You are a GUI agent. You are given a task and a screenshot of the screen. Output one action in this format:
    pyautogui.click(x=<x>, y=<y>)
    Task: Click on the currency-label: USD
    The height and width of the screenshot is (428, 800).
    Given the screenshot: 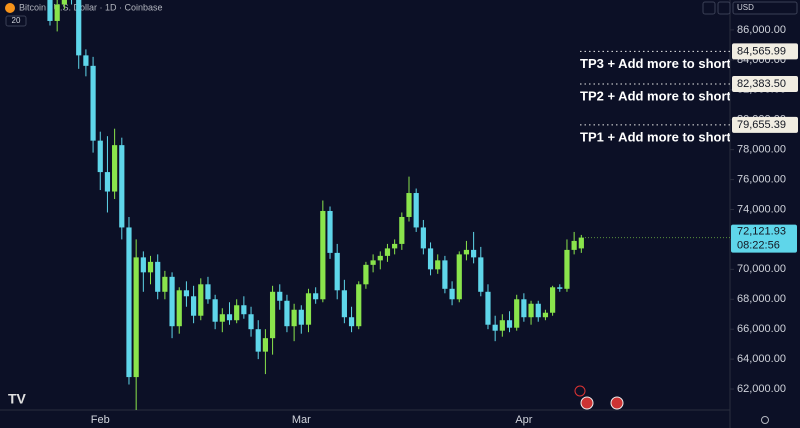 What is the action you would take?
    pyautogui.click(x=745, y=7)
    